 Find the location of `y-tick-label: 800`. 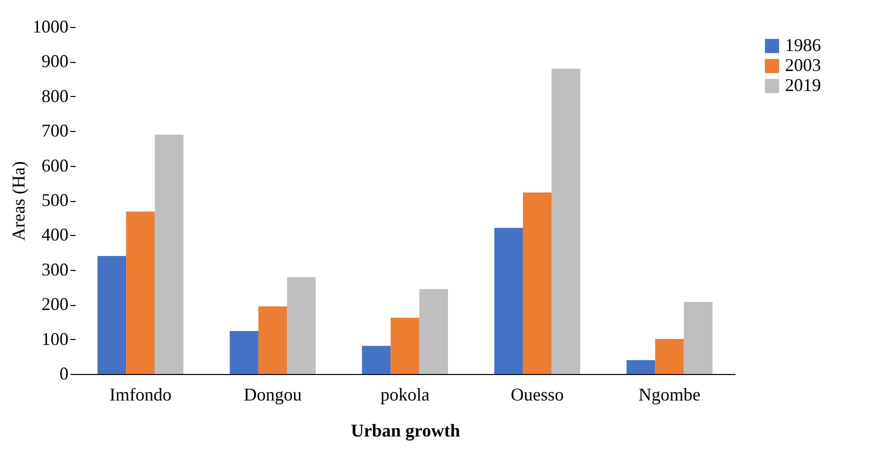

y-tick-label: 800 is located at coordinates (55, 96).